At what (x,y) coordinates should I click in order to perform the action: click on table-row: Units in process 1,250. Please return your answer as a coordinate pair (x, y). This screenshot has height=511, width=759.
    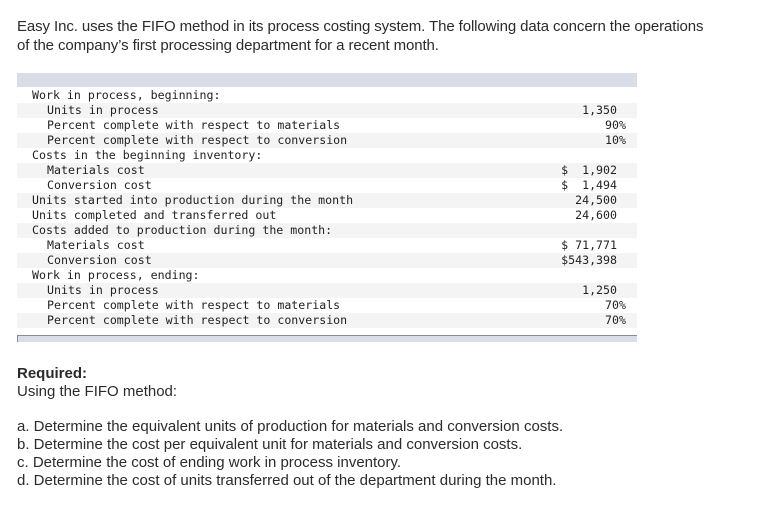
    Looking at the image, I should click on (327, 290).